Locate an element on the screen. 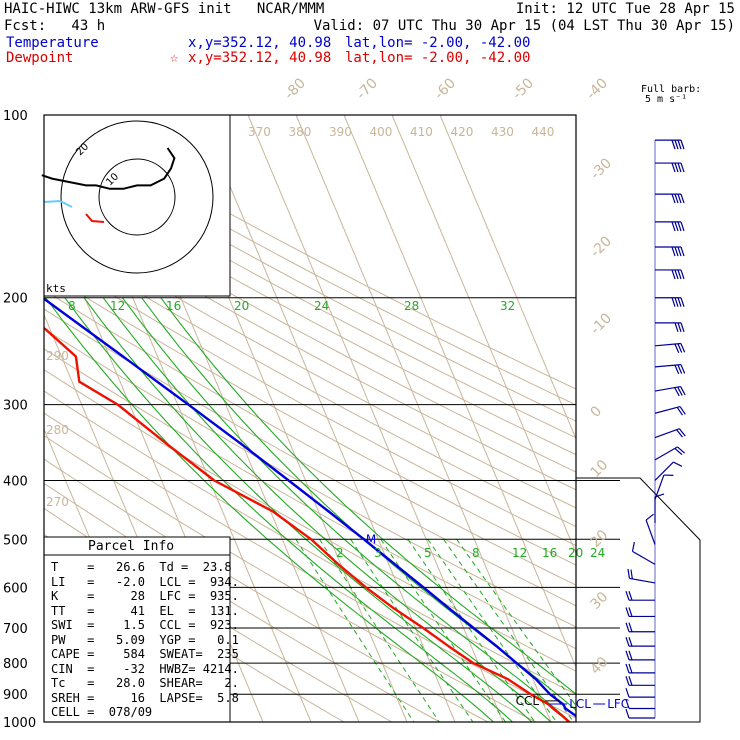 The width and height of the screenshot is (740, 740). barb-legend-line1: Full barb: is located at coordinates (671, 89).